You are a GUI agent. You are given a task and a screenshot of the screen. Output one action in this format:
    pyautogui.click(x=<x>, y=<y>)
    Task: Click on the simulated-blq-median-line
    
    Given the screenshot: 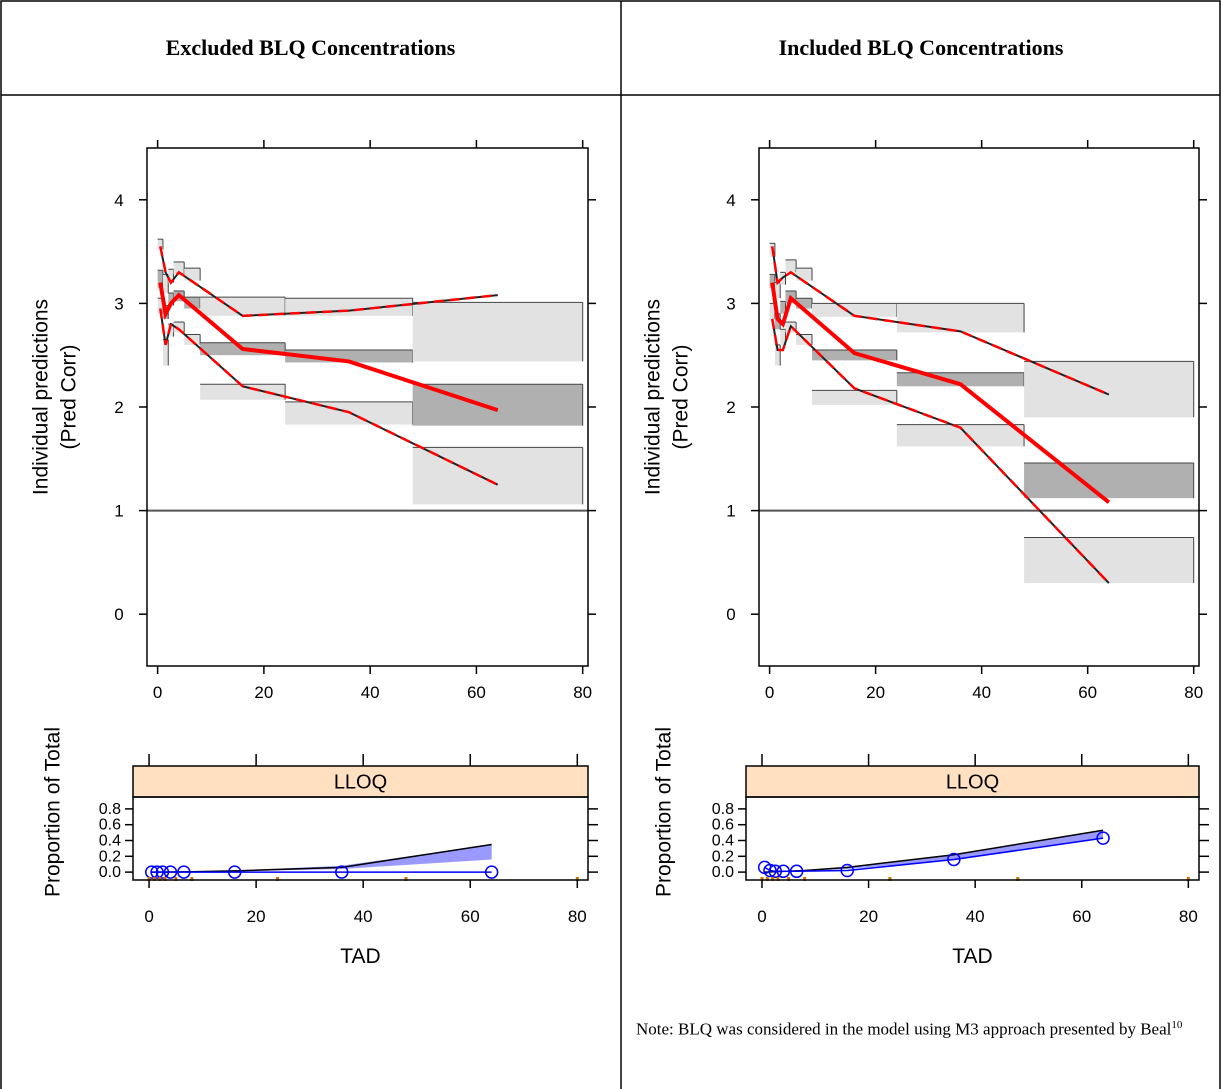 What is the action you would take?
    pyautogui.click(x=934, y=851)
    